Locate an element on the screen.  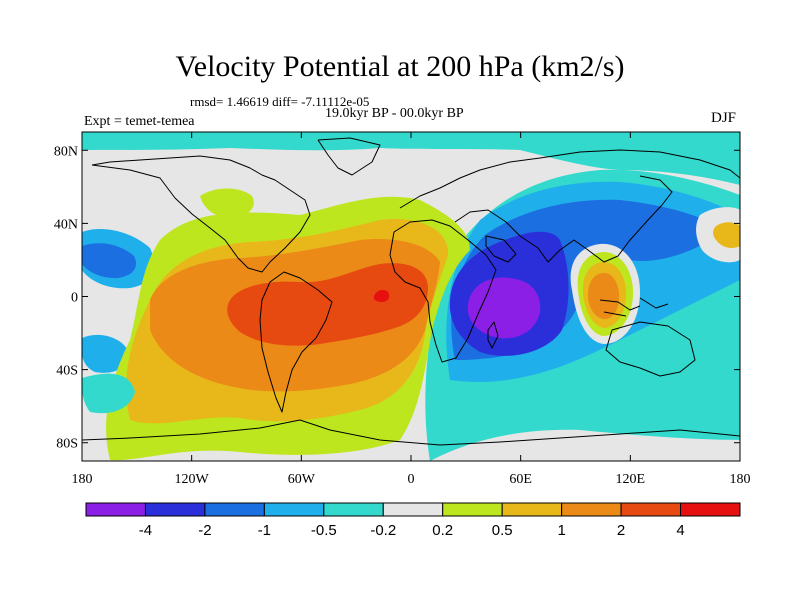
colorbar-label: -0.2 is located at coordinates (383, 530).